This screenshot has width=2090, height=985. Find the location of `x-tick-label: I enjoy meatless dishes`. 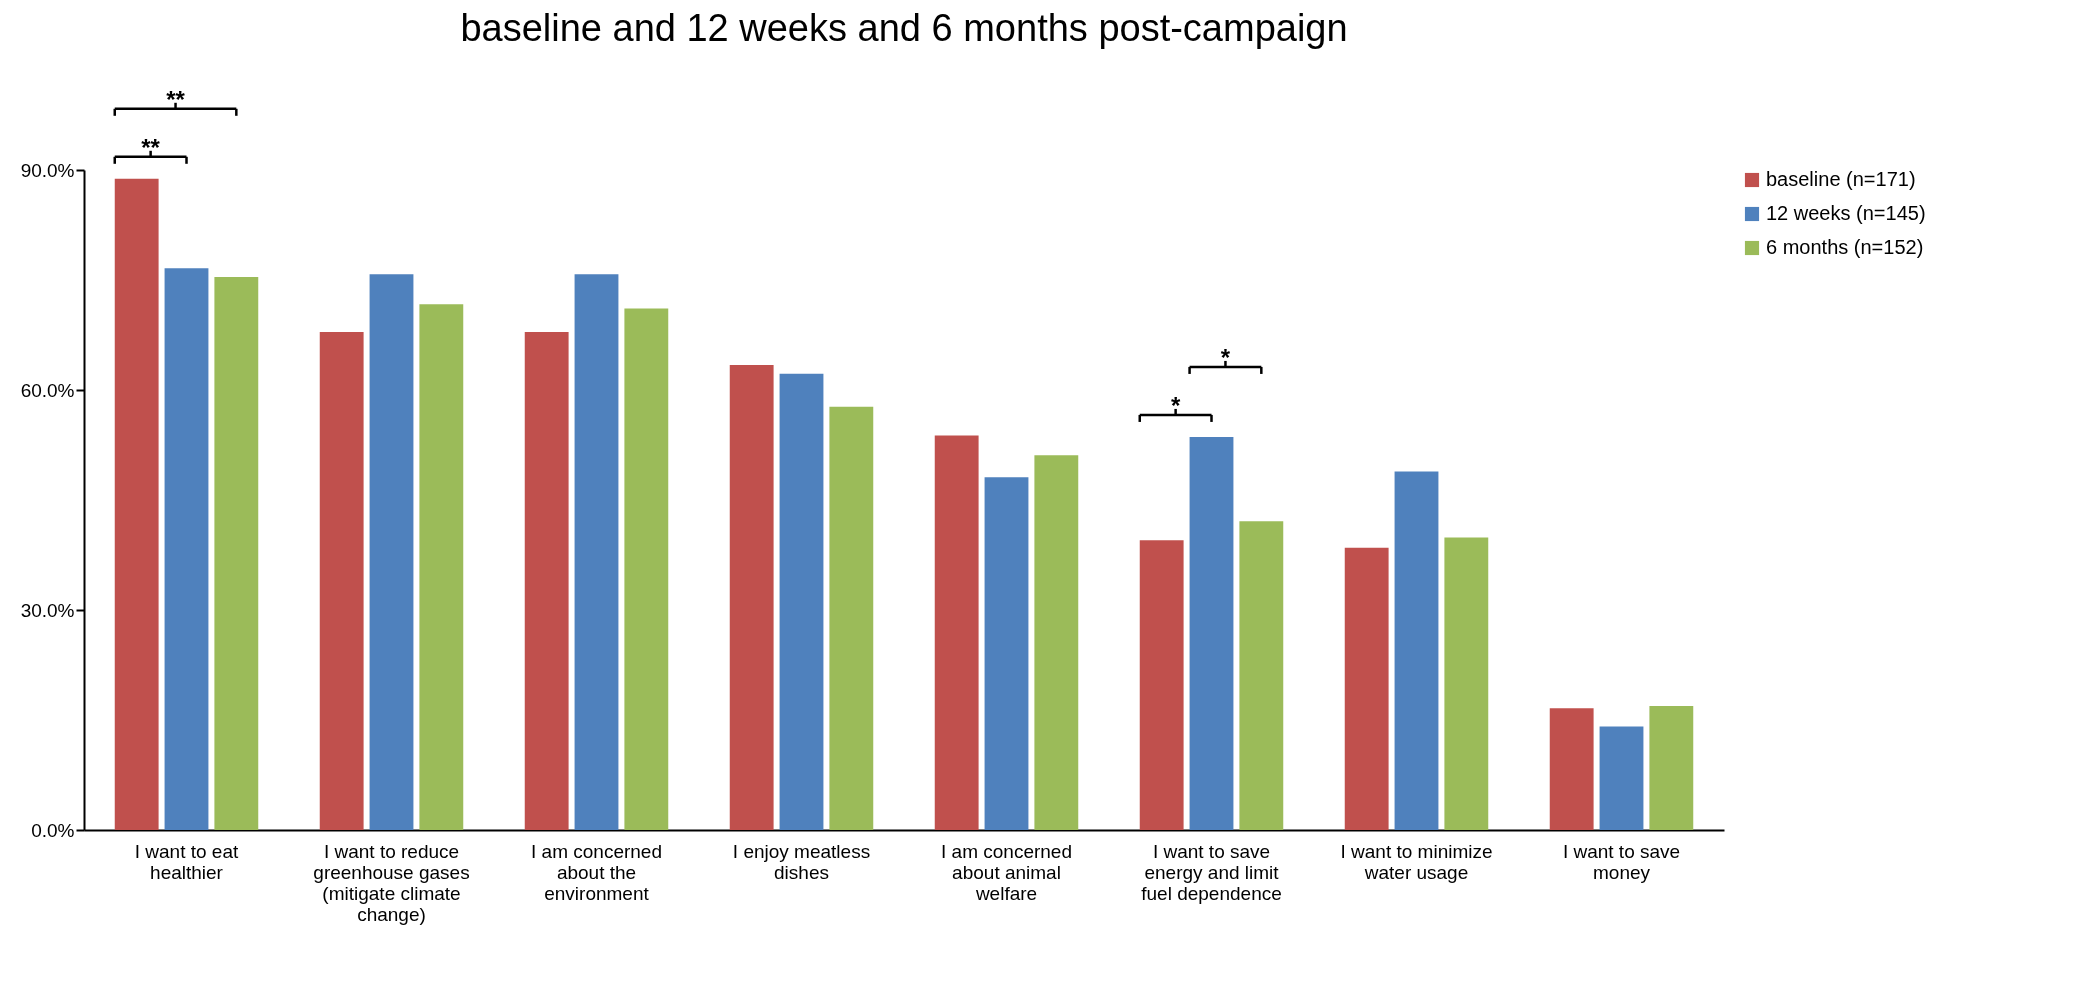

x-tick-label: I enjoy meatless dishes is located at coordinates (801, 861).